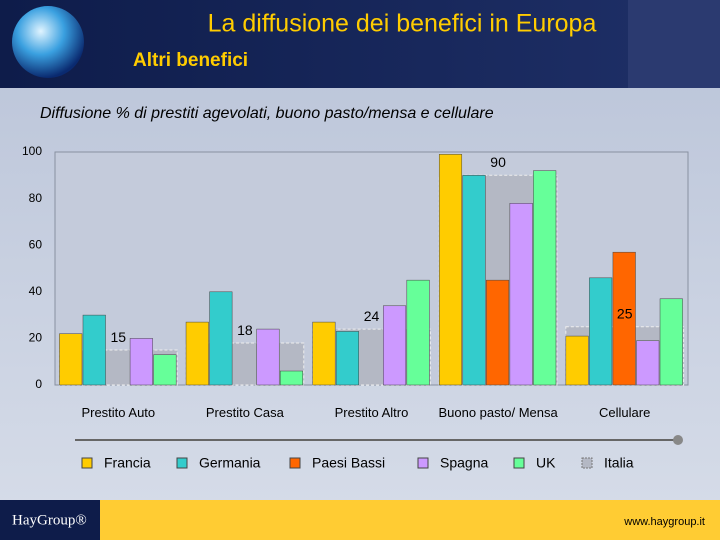 The height and width of the screenshot is (540, 720). I want to click on x-tick-label: Buono pasto/ Mensa, so click(498, 412).